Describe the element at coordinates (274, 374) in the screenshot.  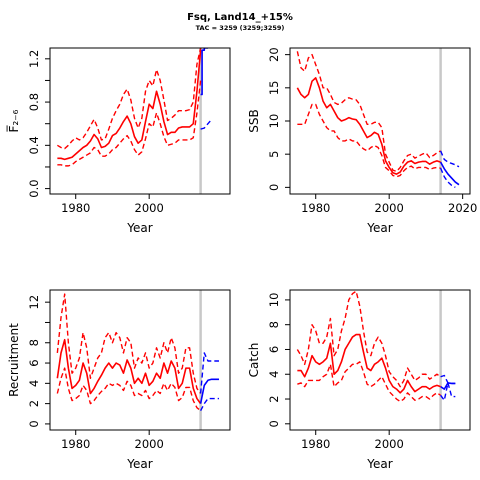
I see `catch-ytick-label-2: 4` at that location.